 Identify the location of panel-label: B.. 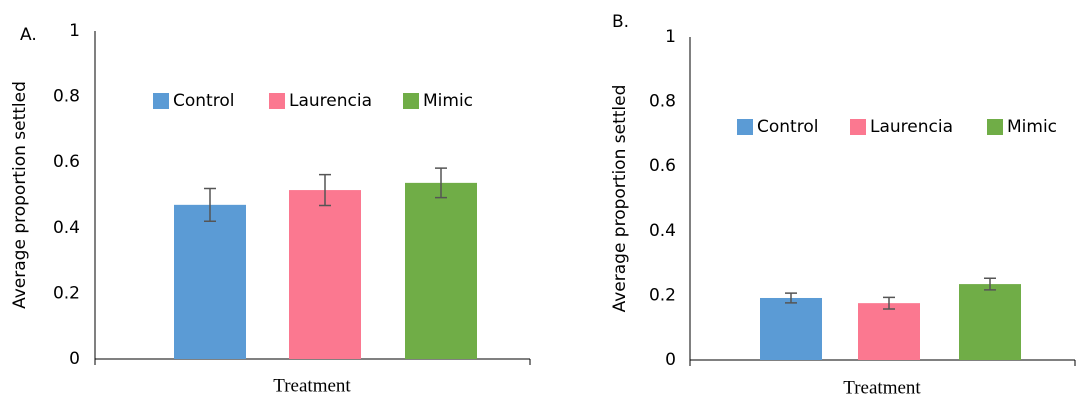
(620, 22).